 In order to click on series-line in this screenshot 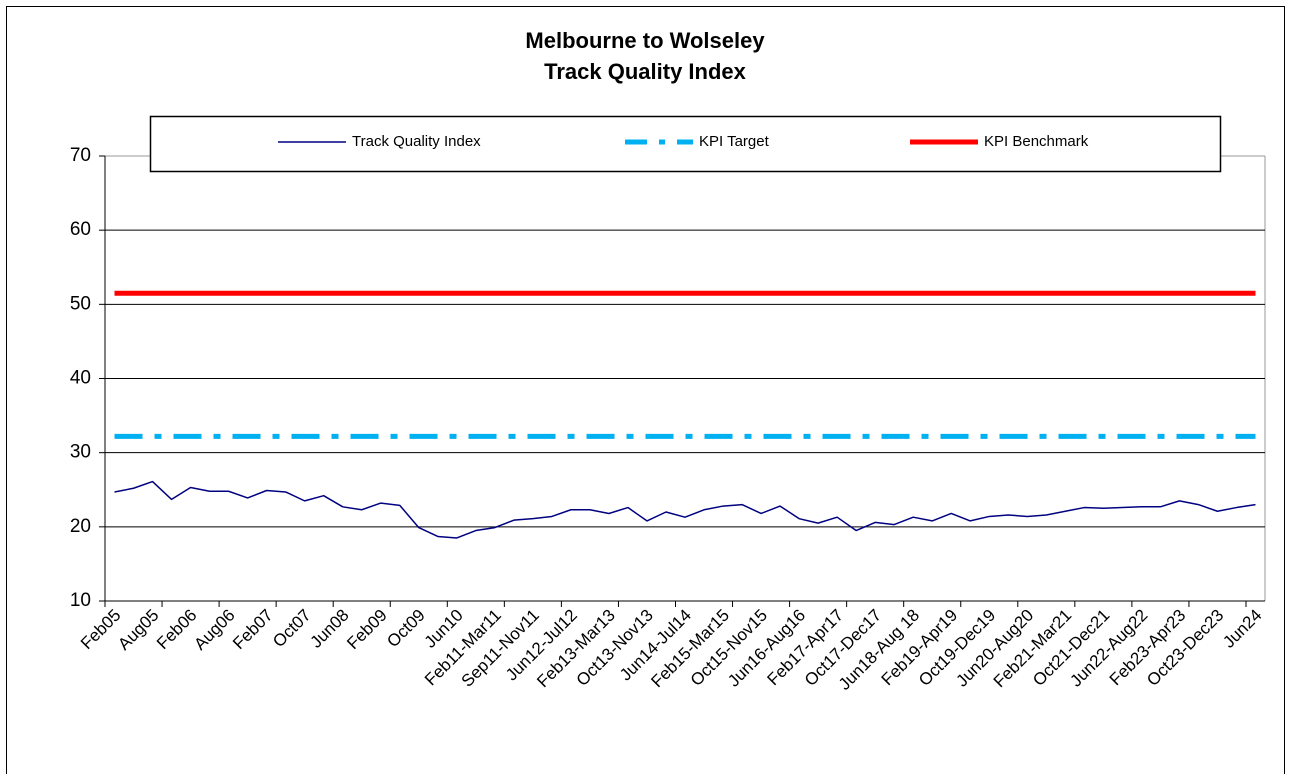, I will do `click(685, 509)`.